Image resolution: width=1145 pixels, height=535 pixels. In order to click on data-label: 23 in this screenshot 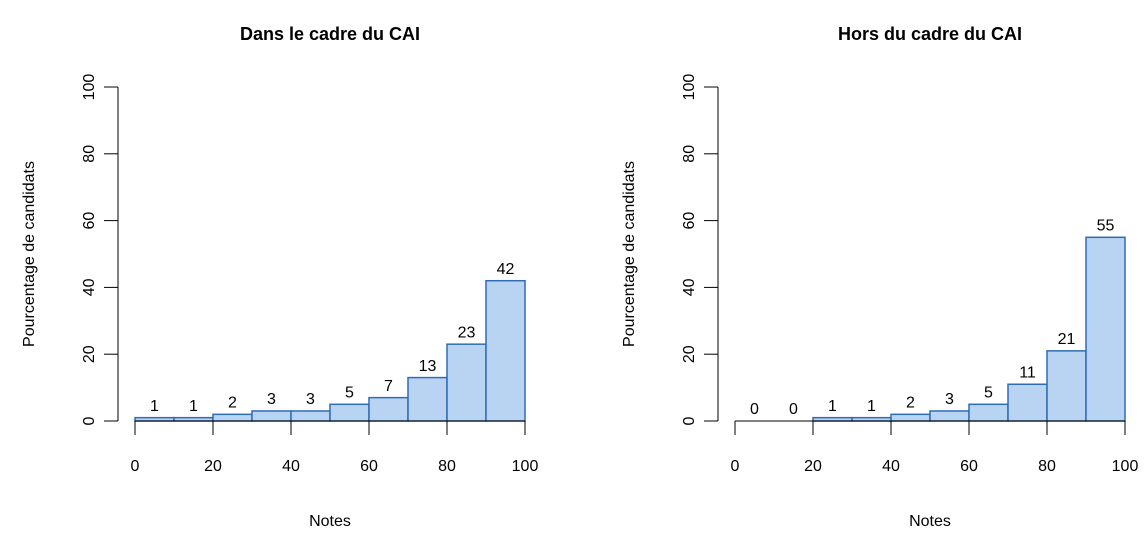, I will do `click(467, 332)`.